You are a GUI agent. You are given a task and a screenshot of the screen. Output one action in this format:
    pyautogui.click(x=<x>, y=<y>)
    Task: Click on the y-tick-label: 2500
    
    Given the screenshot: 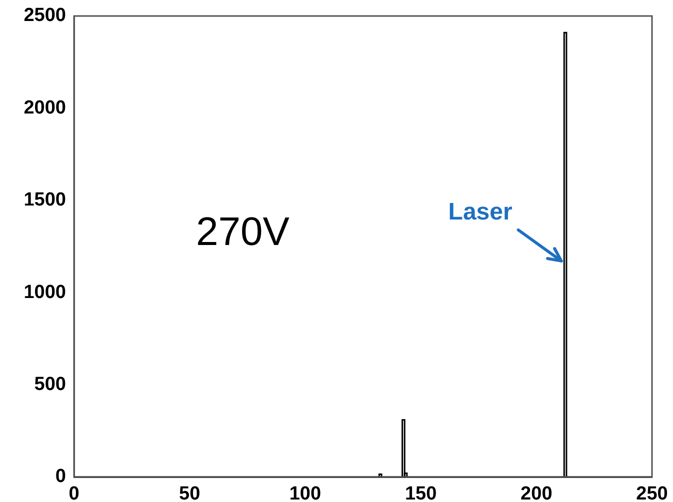 What is the action you would take?
    pyautogui.click(x=45, y=15)
    